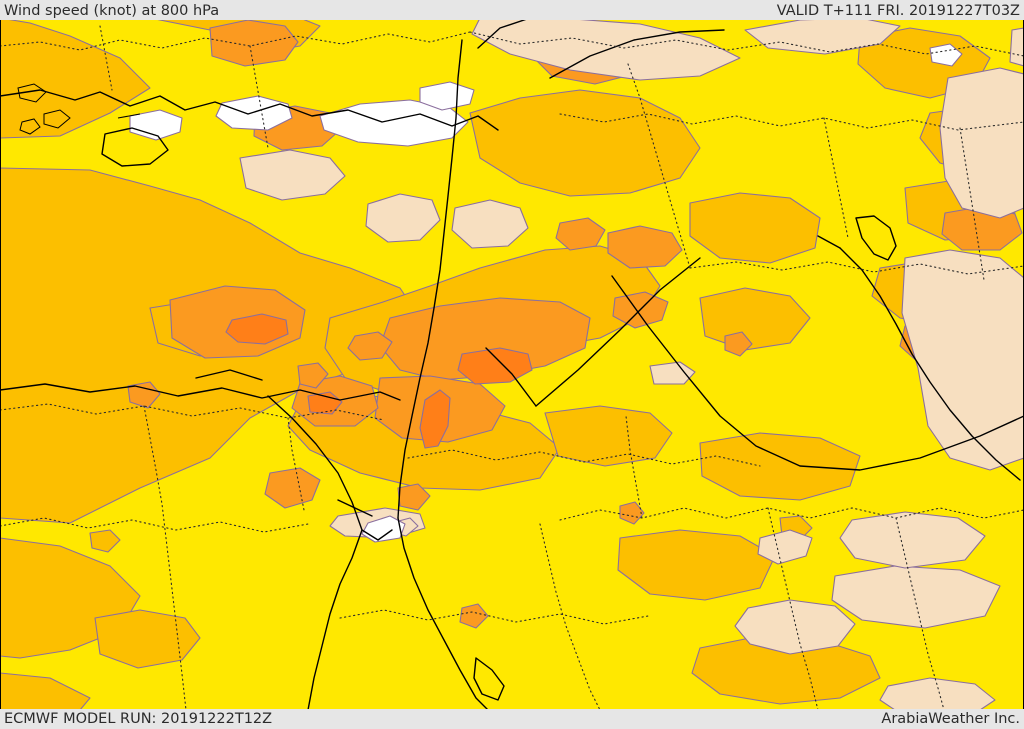  Describe the element at coordinates (898, 11) in the screenshot. I see `valid-time-label: VALID T+111 FRI. 20191227T03Z` at that location.